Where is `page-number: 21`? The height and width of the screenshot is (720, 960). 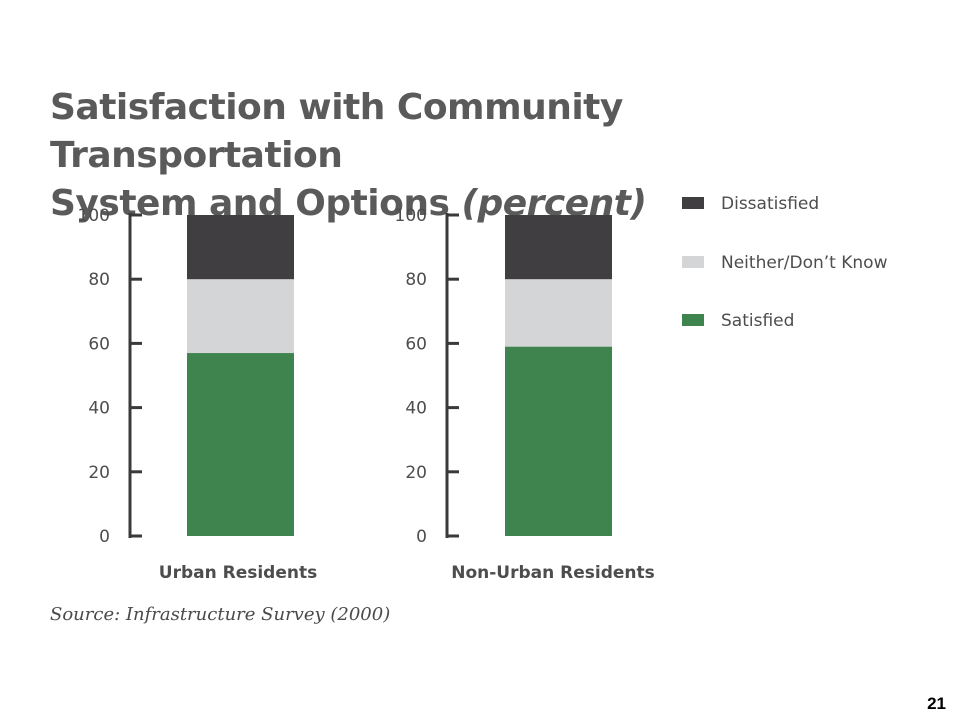
page-number: 21 is located at coordinates (936, 703).